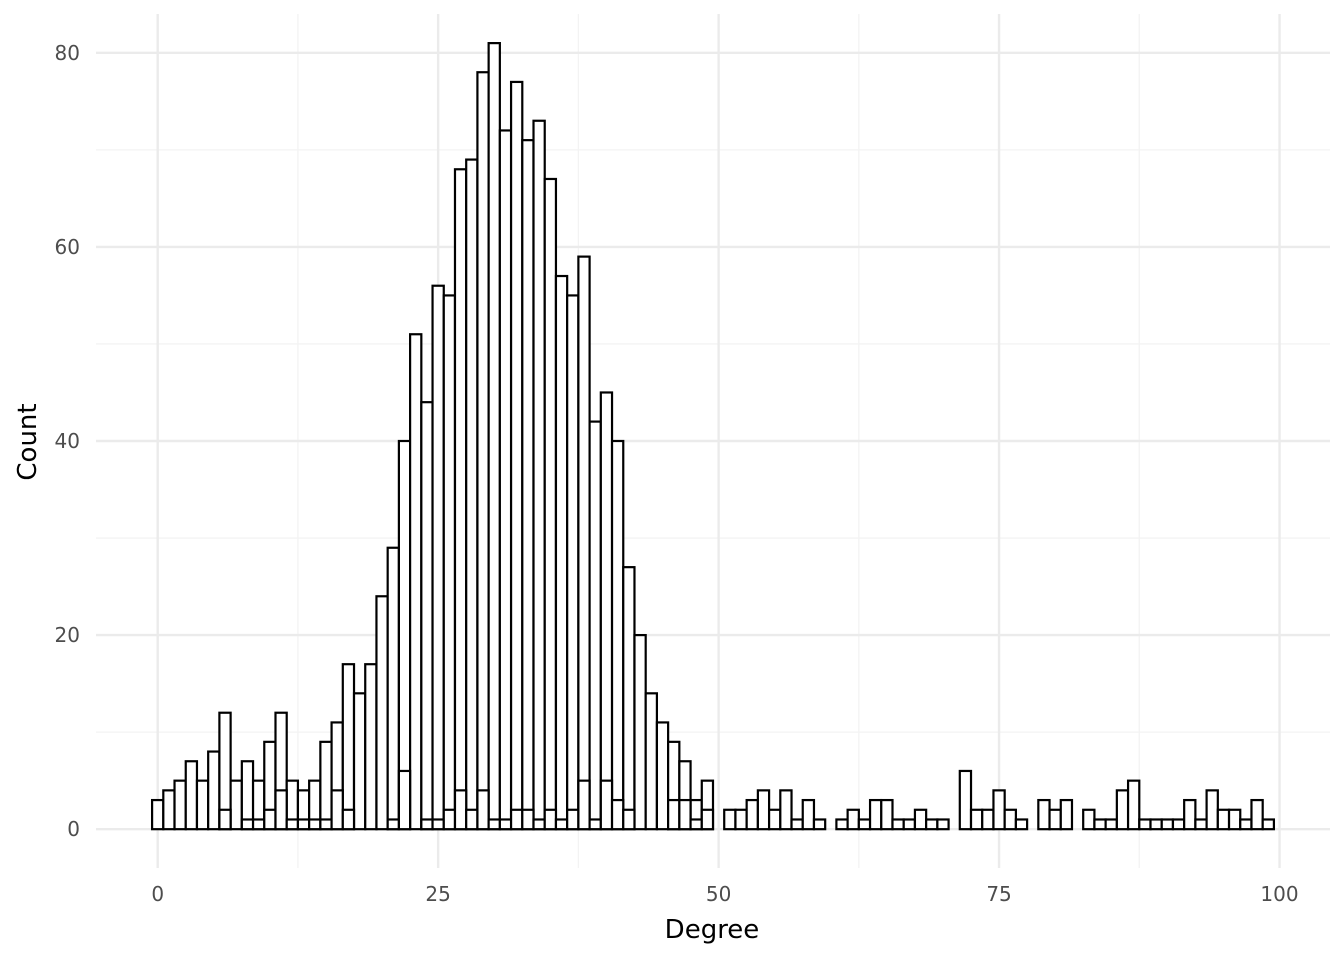 The width and height of the screenshot is (1344, 960). Describe the element at coordinates (718, 894) in the screenshot. I see `x-tick-label: 50` at that location.